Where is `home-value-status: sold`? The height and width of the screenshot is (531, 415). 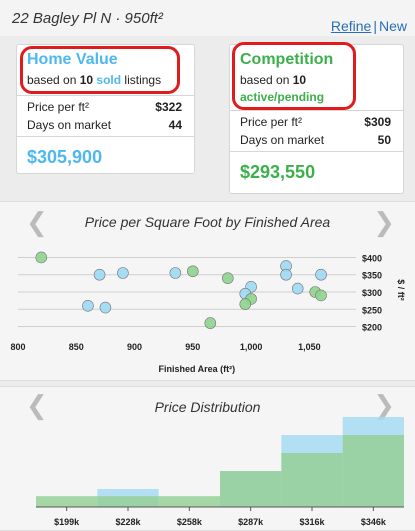
home-value-status: sold is located at coordinates (109, 80).